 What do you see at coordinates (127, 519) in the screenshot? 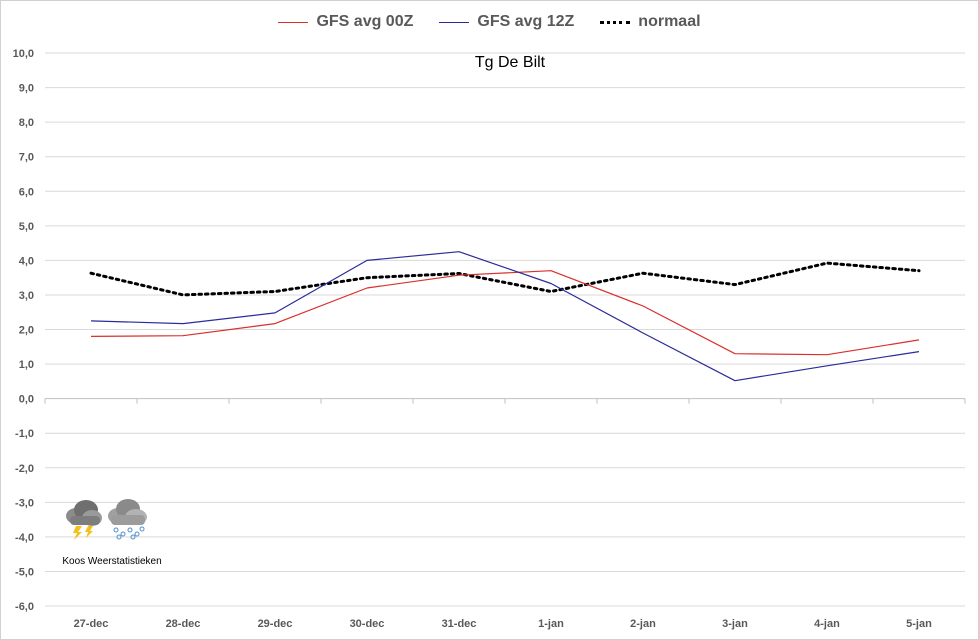
I see `snow-cloud-icon` at bounding box center [127, 519].